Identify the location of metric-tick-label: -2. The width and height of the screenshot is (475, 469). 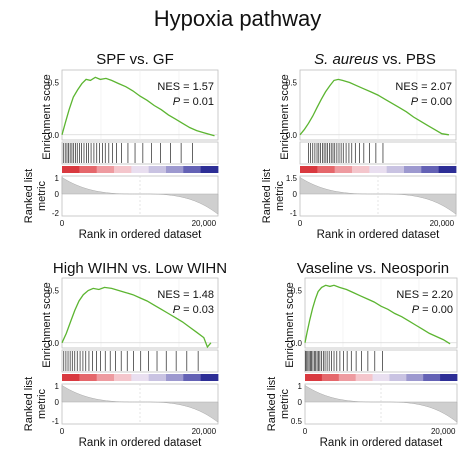
(56, 213).